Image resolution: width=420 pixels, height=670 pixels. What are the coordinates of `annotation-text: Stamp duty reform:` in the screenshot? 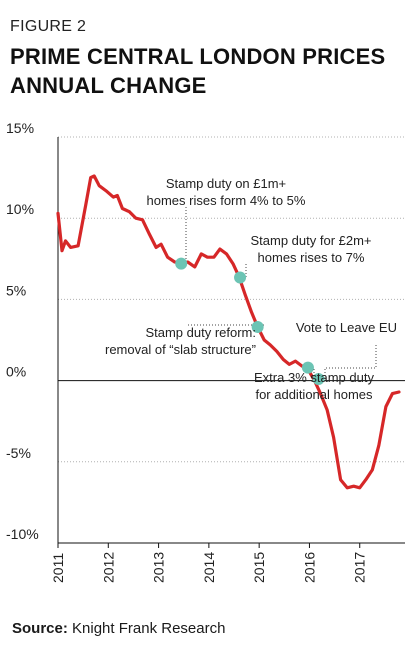 It's located at (200, 332).